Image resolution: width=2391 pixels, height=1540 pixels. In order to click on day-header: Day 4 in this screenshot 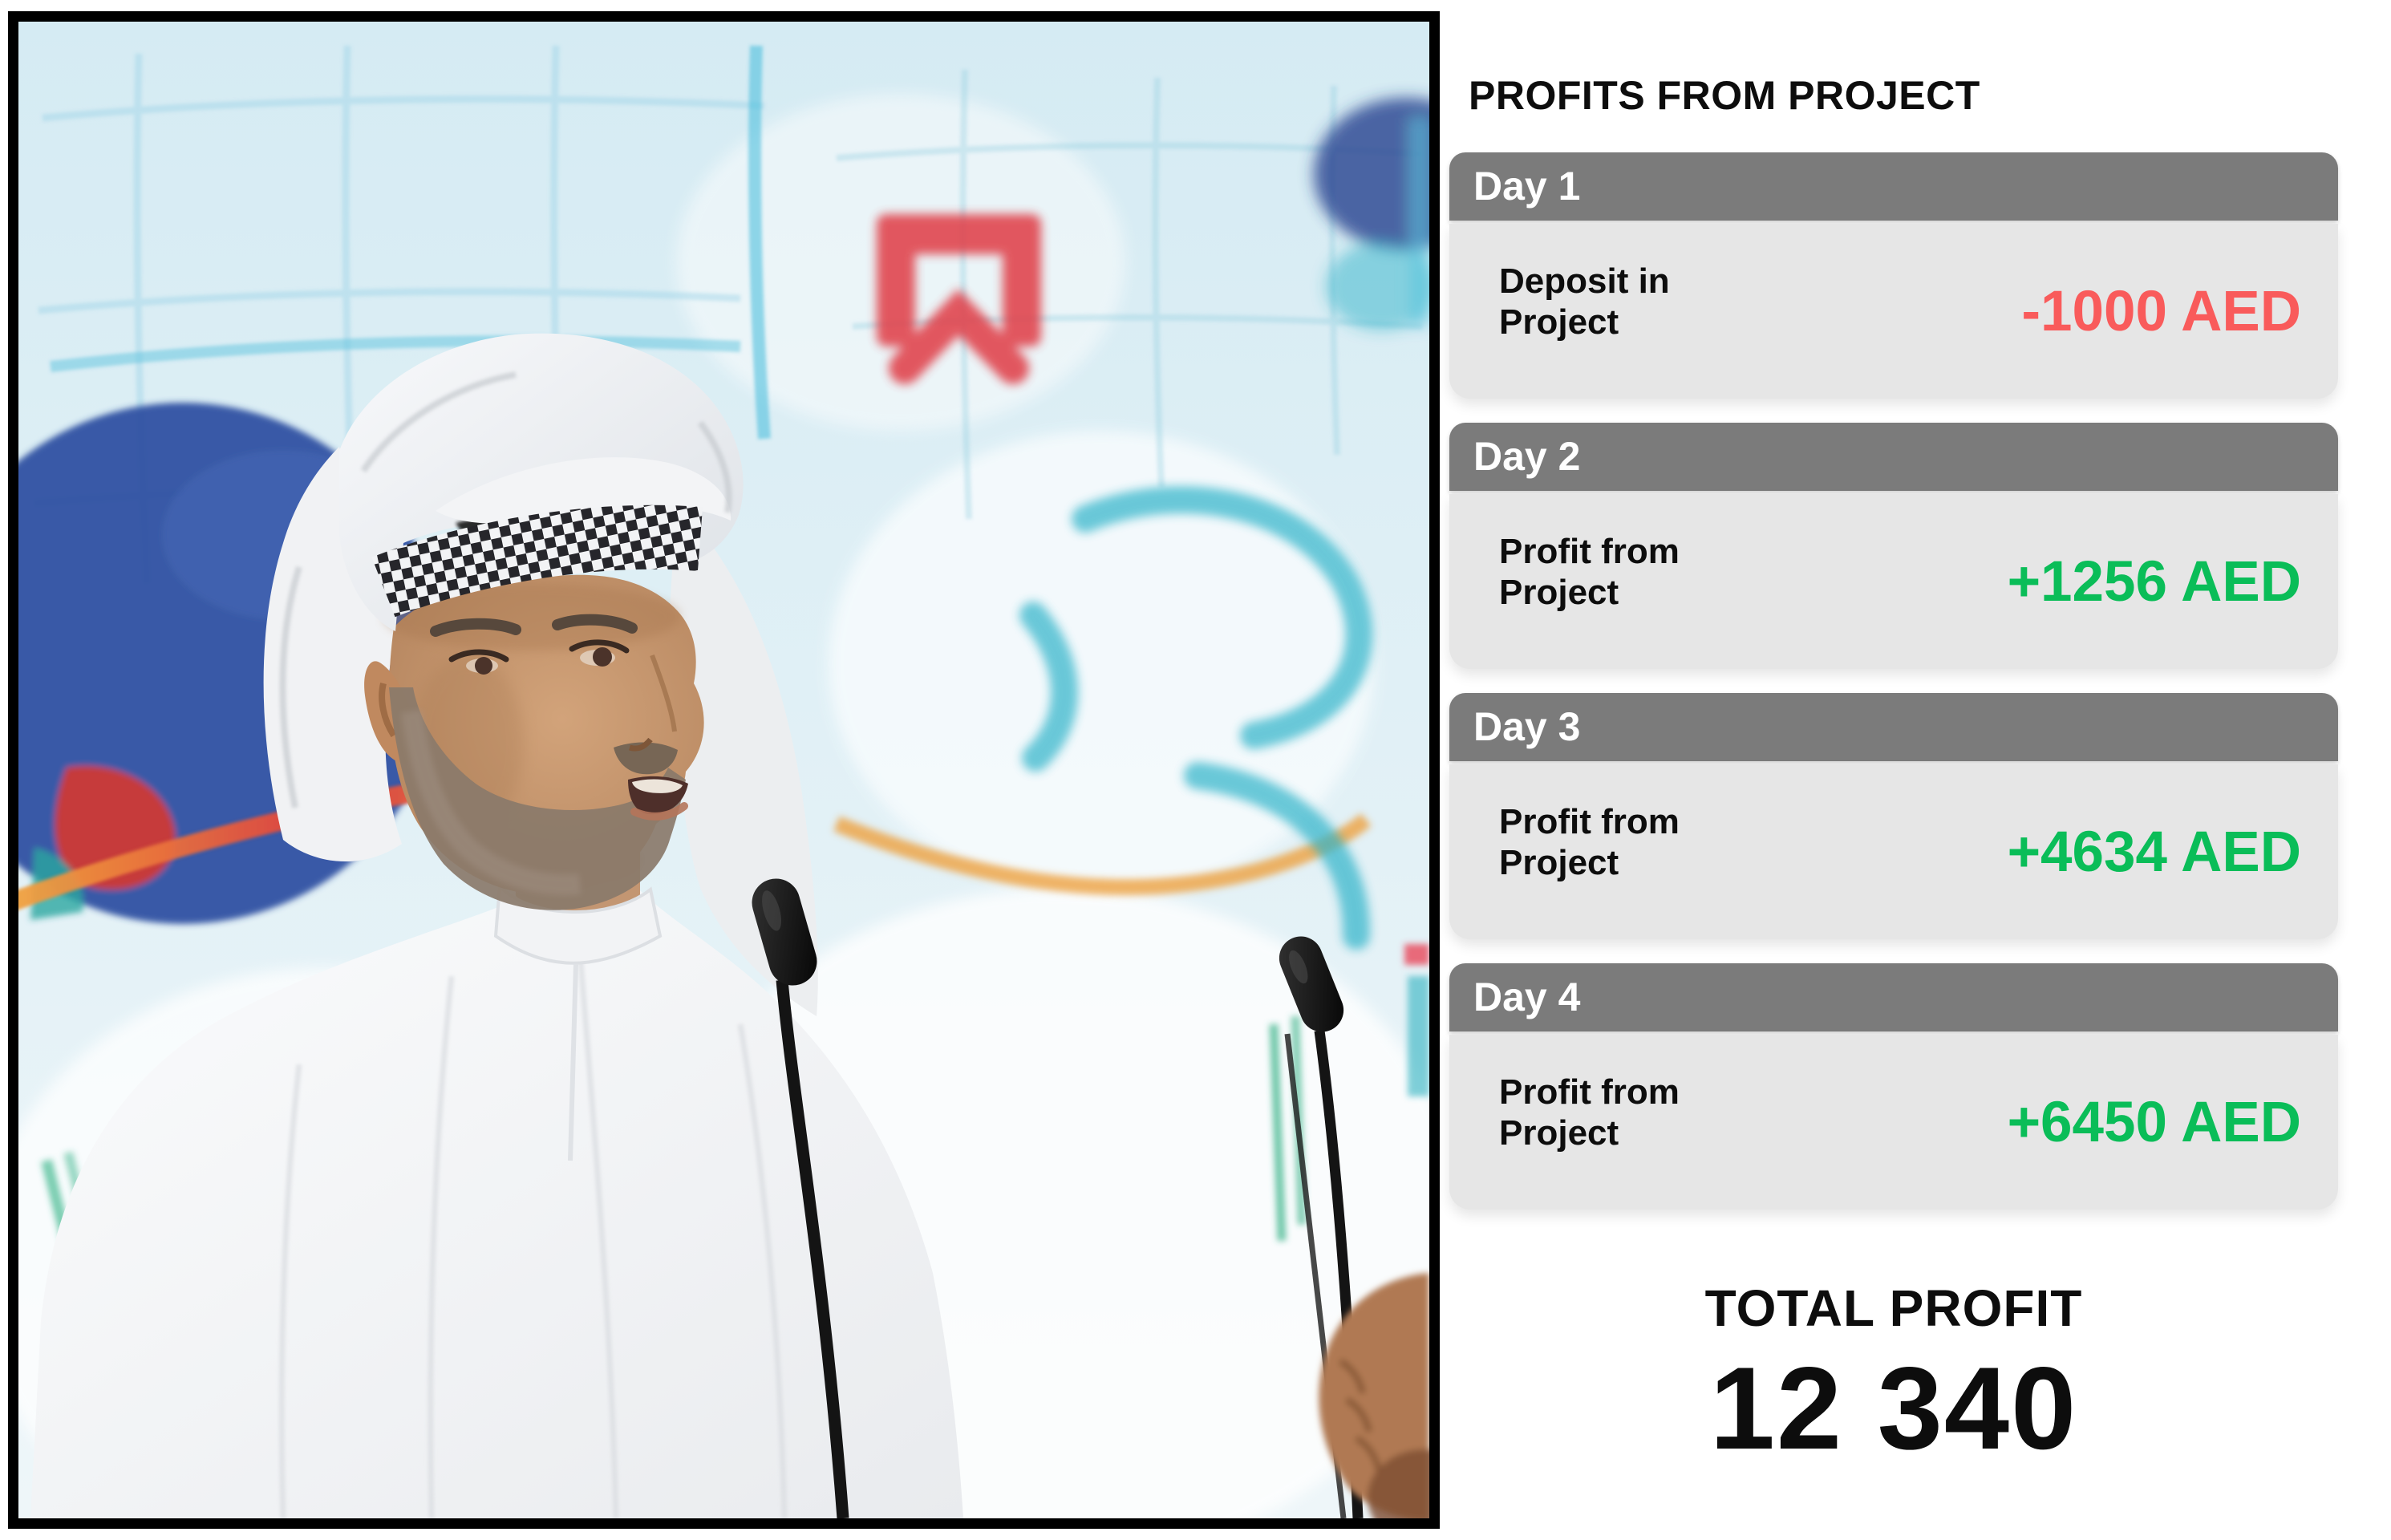, I will do `click(1893, 997)`.